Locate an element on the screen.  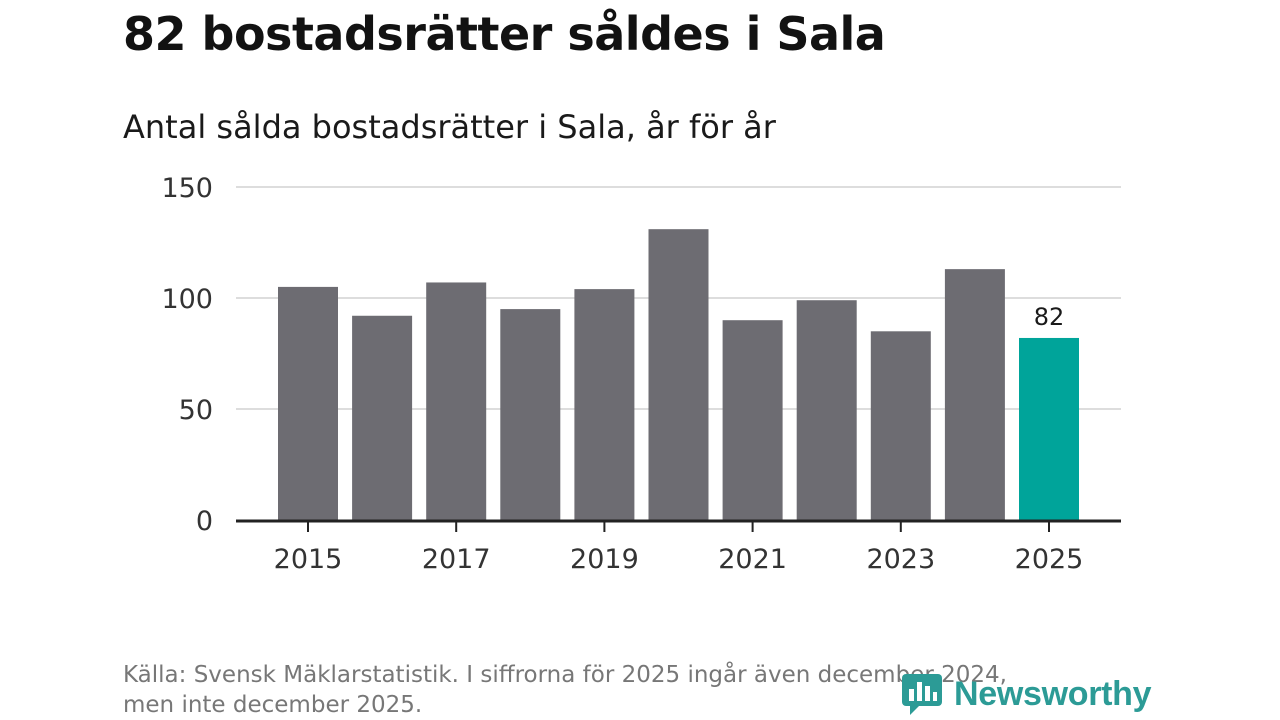
x-tick-label-2021: 2021 is located at coordinates (752, 559).